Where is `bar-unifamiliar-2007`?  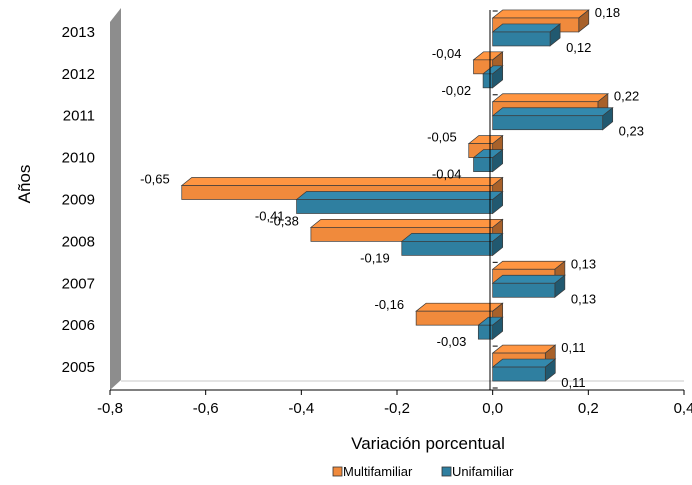
bar-unifamiliar-2007 is located at coordinates (528, 286).